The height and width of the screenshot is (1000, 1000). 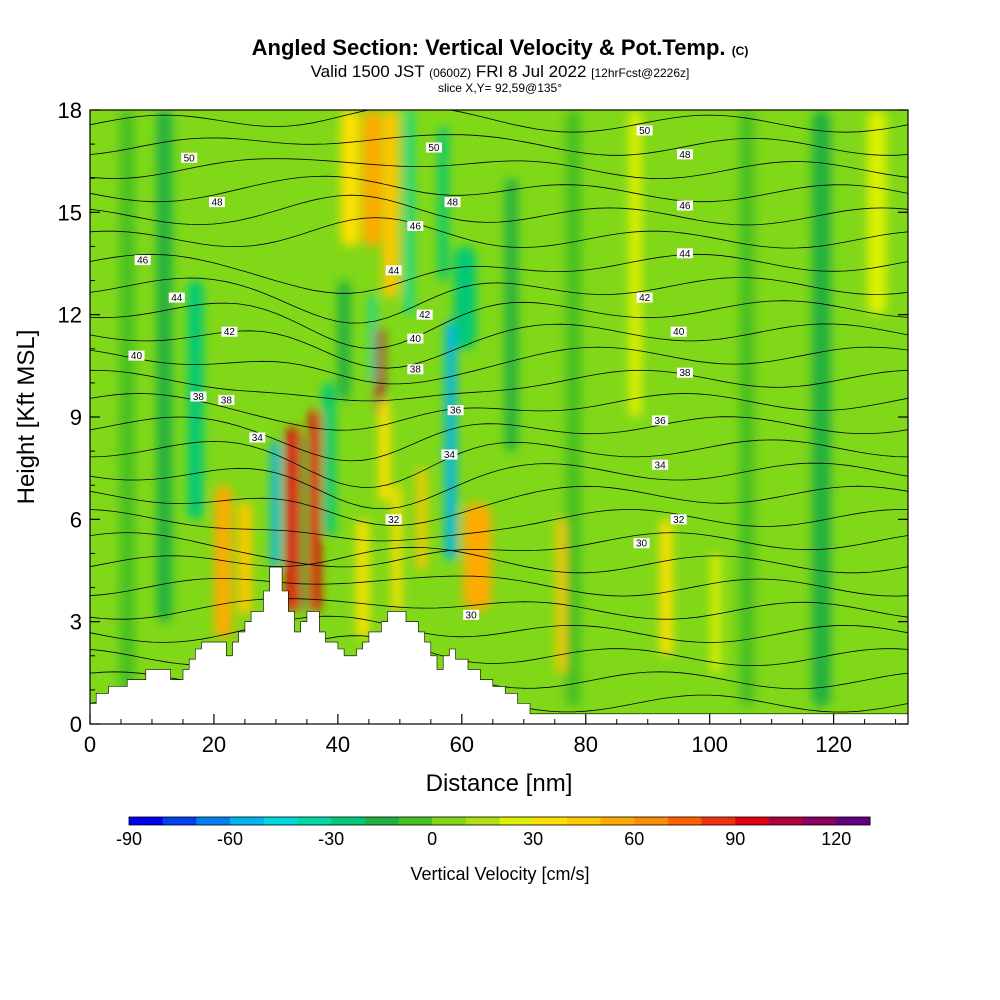 I want to click on valid-time: Valid 1500 JST, so click(x=367, y=71).